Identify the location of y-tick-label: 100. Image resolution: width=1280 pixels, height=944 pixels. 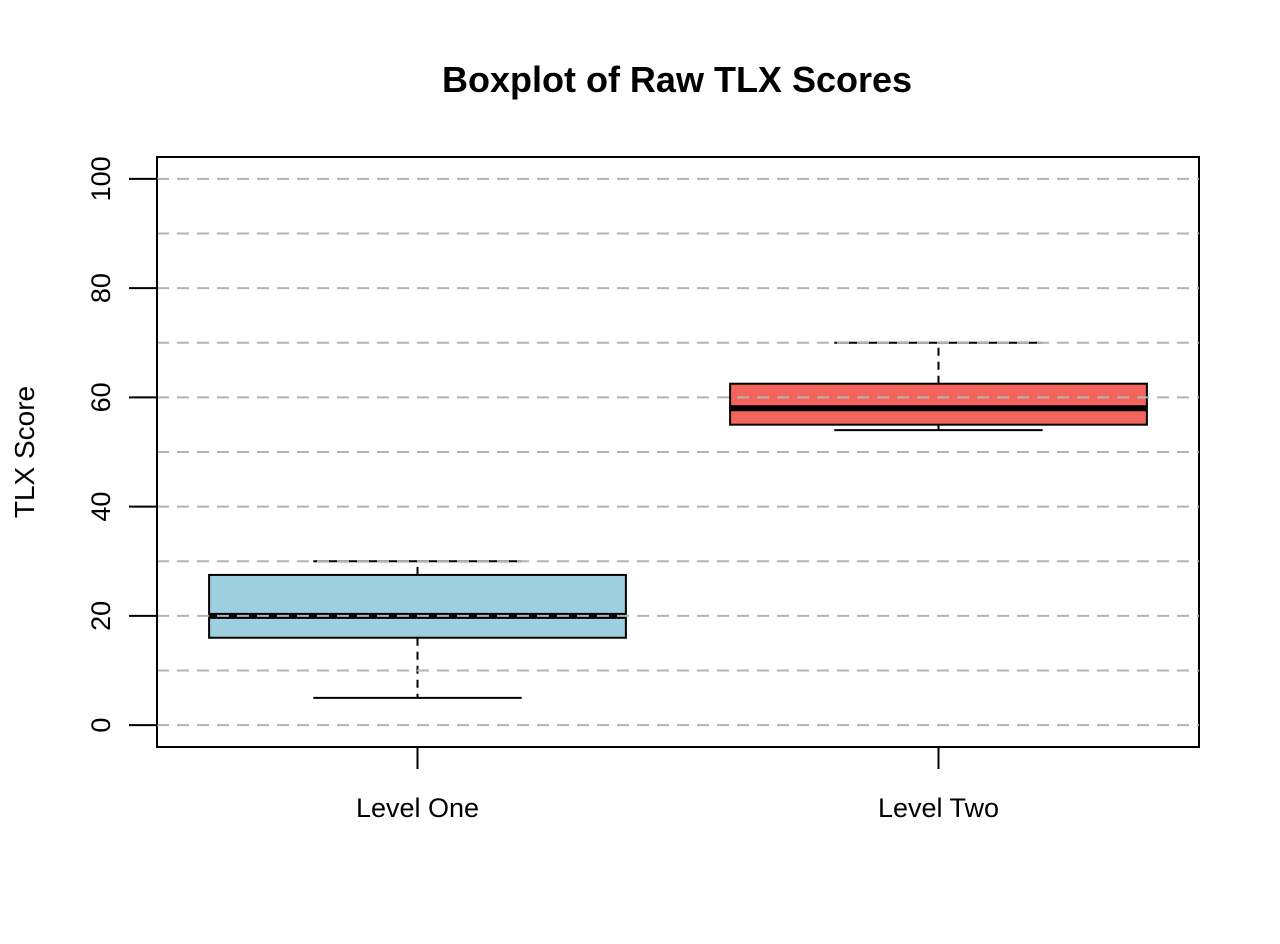
(101, 178).